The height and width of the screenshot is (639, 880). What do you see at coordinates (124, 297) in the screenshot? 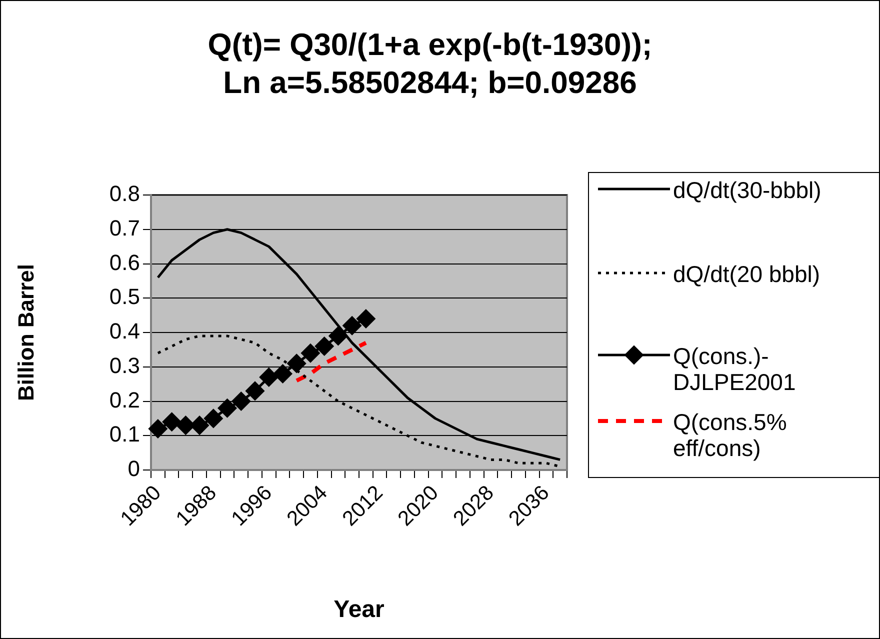
I see `y-tick-label: 0.5` at bounding box center [124, 297].